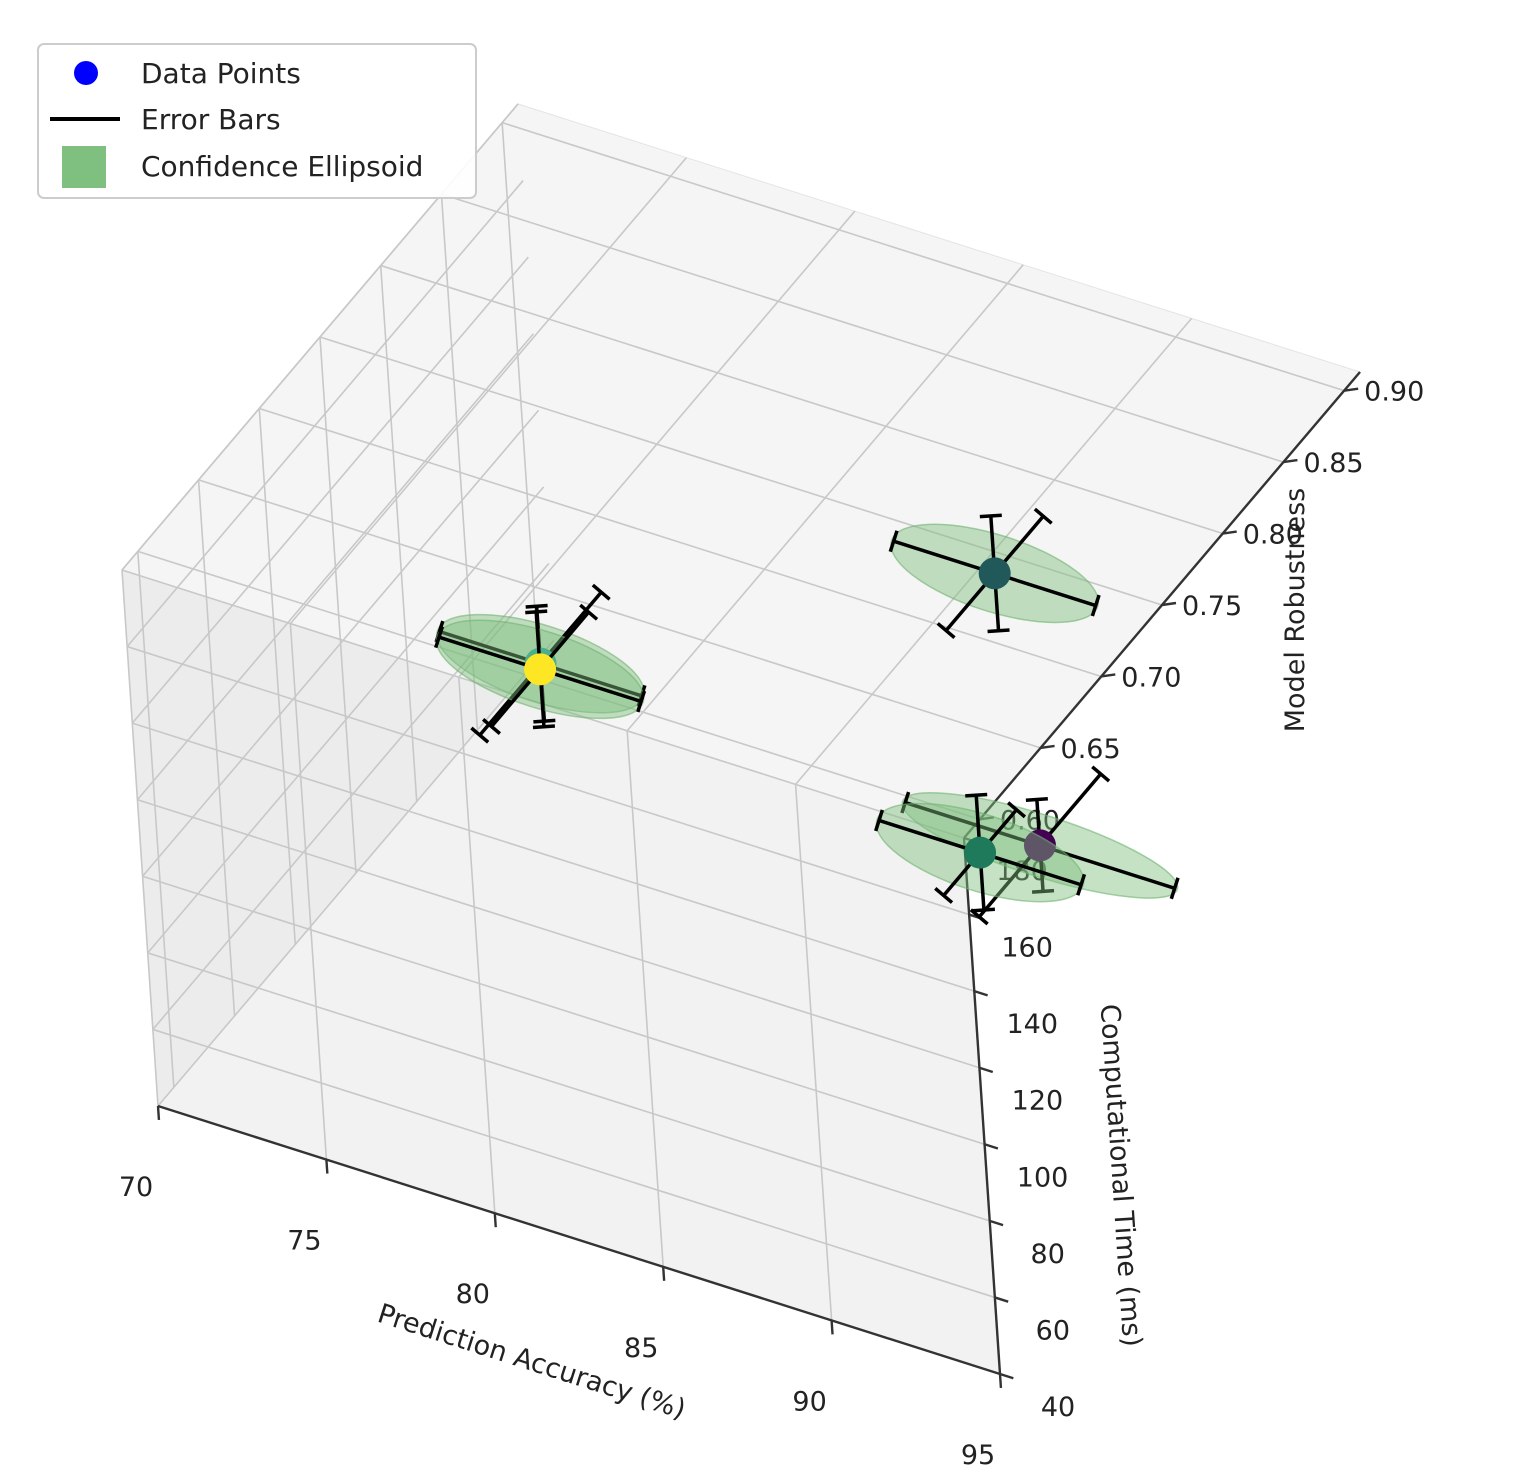 The height and width of the screenshot is (1476, 1514). What do you see at coordinates (1295, 610) in the screenshot?
I see `z-axis-label: Model Robustness` at bounding box center [1295, 610].